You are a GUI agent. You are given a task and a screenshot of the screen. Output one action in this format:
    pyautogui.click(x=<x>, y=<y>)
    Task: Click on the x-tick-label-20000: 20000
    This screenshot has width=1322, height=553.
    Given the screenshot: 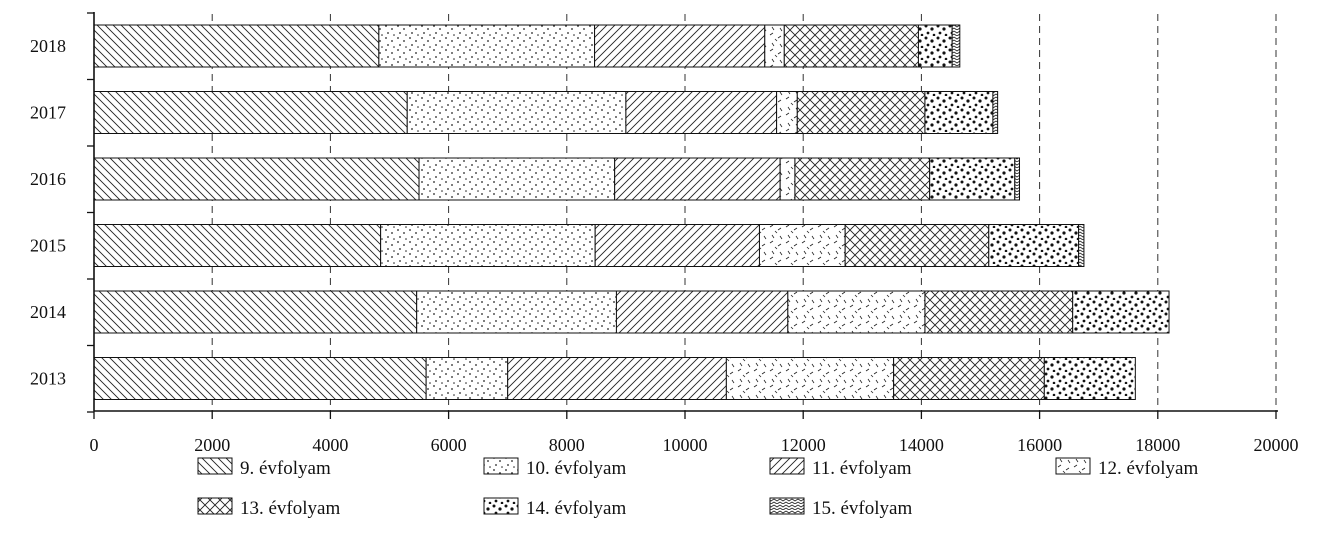 What is the action you would take?
    pyautogui.click(x=1276, y=445)
    